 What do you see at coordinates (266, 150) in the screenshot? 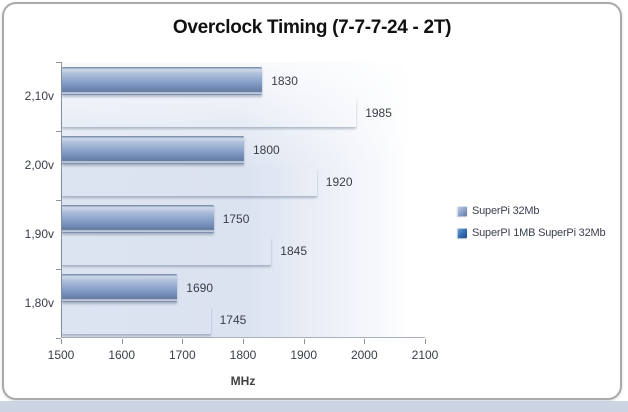
I see `bar-value-label: 1800` at bounding box center [266, 150].